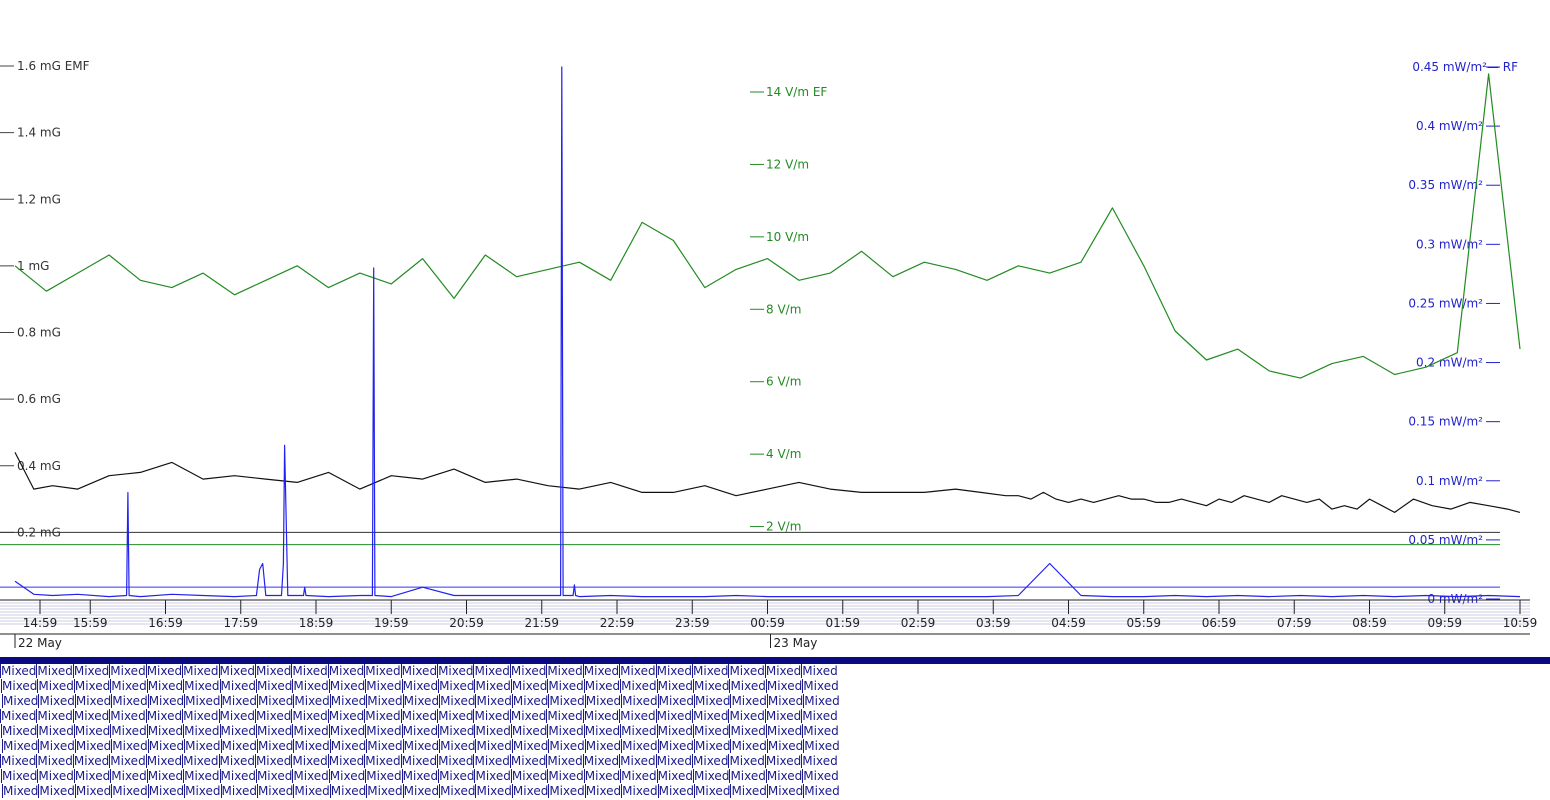 Image resolution: width=1550 pixels, height=800 pixels. I want to click on x-tick-label: 00:59, so click(767, 623).